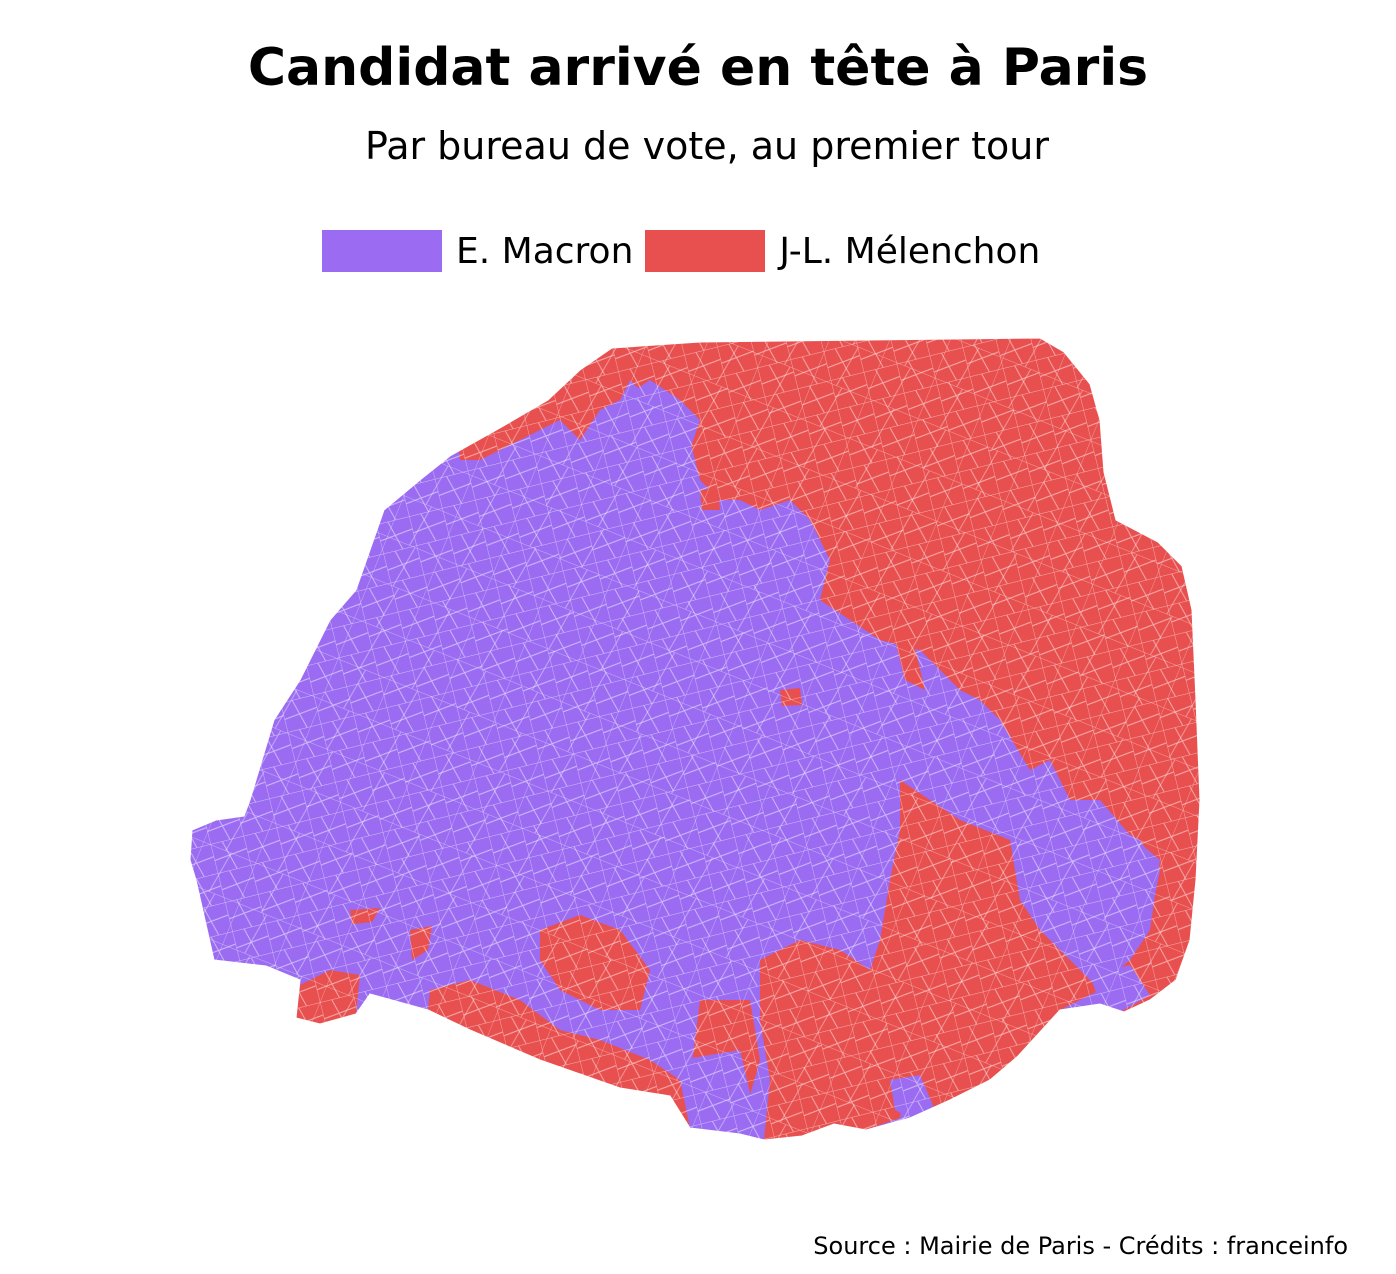 The image size is (1396, 1274). Describe the element at coordinates (705, 251) in the screenshot. I see `legend-swatch-melenchon` at that location.